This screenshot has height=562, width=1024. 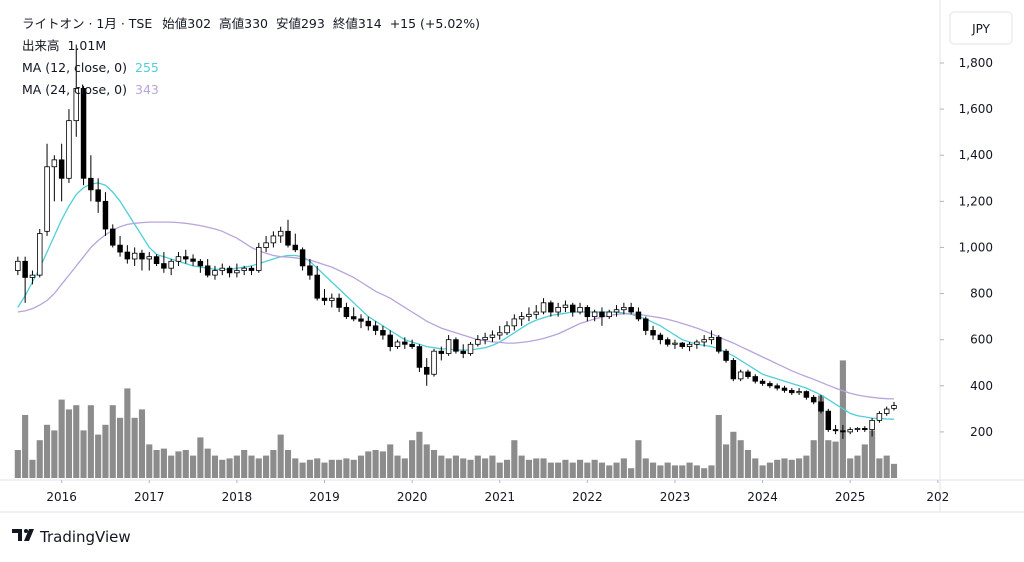 What do you see at coordinates (345, 23) in the screenshot?
I see `close-label: 終値` at bounding box center [345, 23].